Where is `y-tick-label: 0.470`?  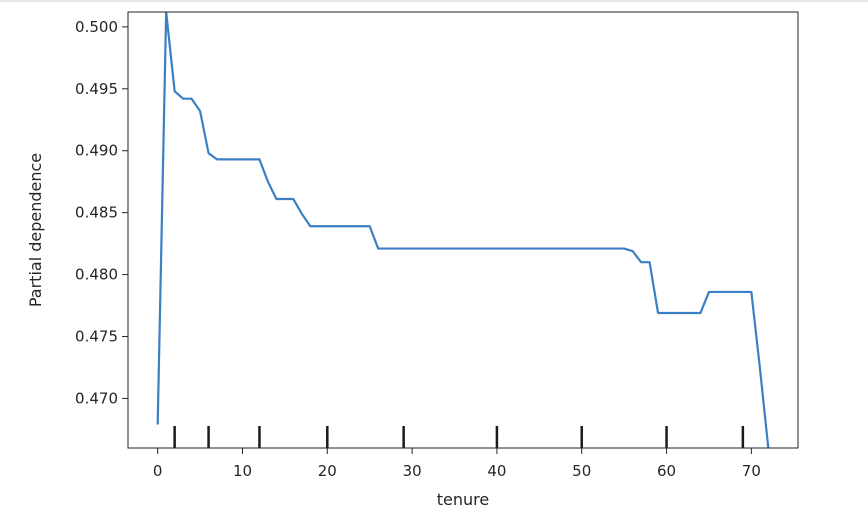 y-tick-label: 0.470 is located at coordinates (96, 398).